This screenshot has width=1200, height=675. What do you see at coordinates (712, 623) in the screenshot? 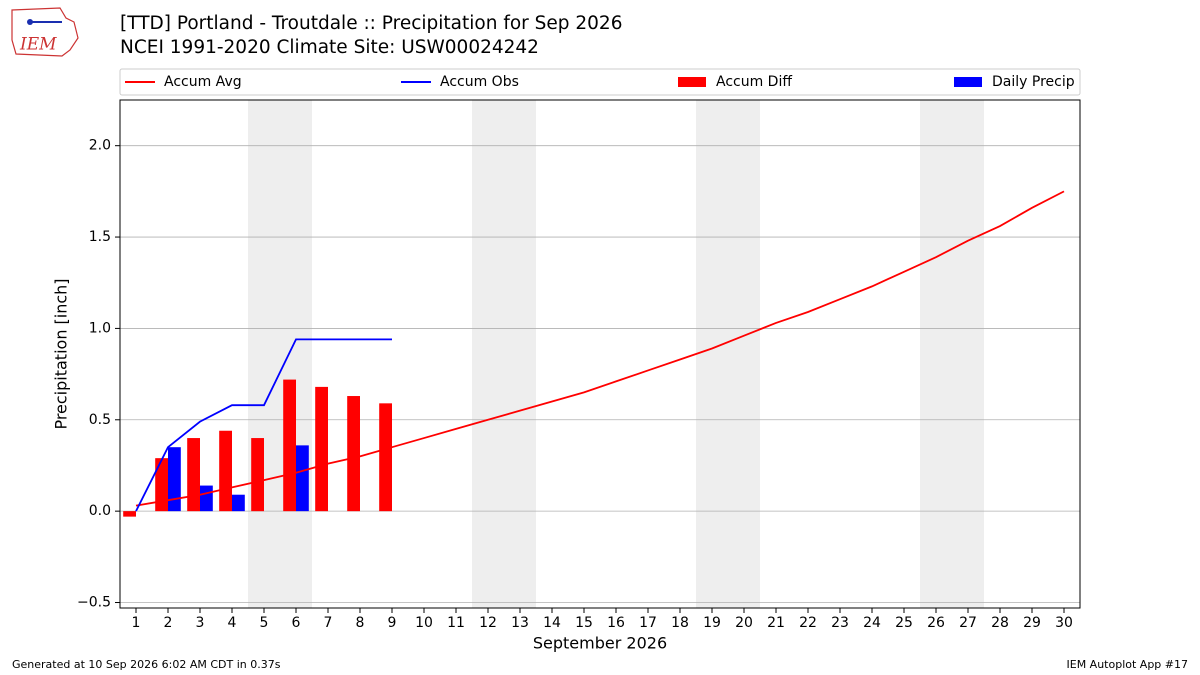
I see `x-tick-label: 19` at bounding box center [712, 623].